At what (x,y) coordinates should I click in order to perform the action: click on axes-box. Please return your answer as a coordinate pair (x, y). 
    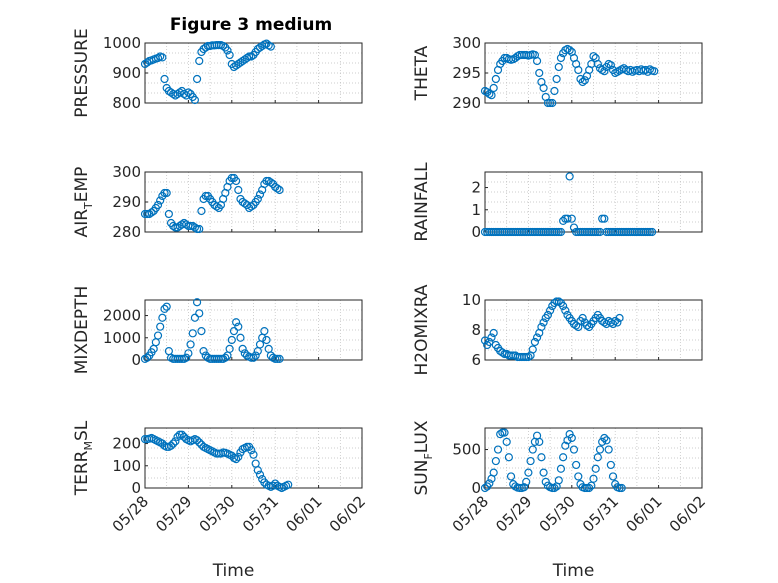
    Looking at the image, I should click on (253, 458).